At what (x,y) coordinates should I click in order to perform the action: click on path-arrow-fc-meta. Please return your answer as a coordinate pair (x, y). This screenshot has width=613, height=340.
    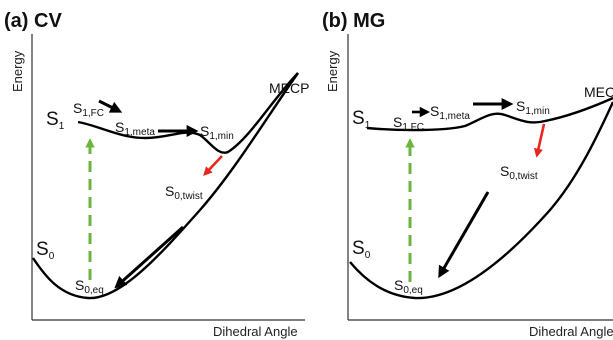
    Looking at the image, I should click on (110, 106).